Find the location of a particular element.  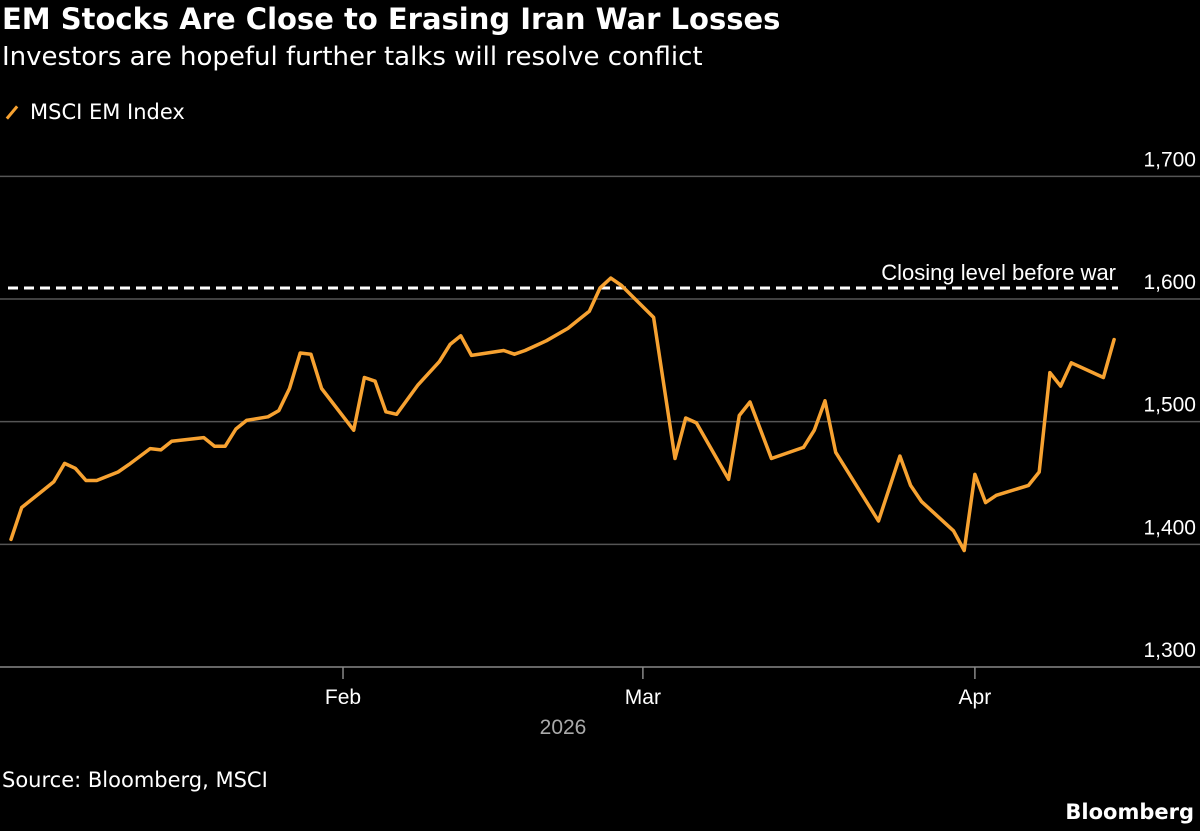

x-tick-label: Apr is located at coordinates (975, 697).